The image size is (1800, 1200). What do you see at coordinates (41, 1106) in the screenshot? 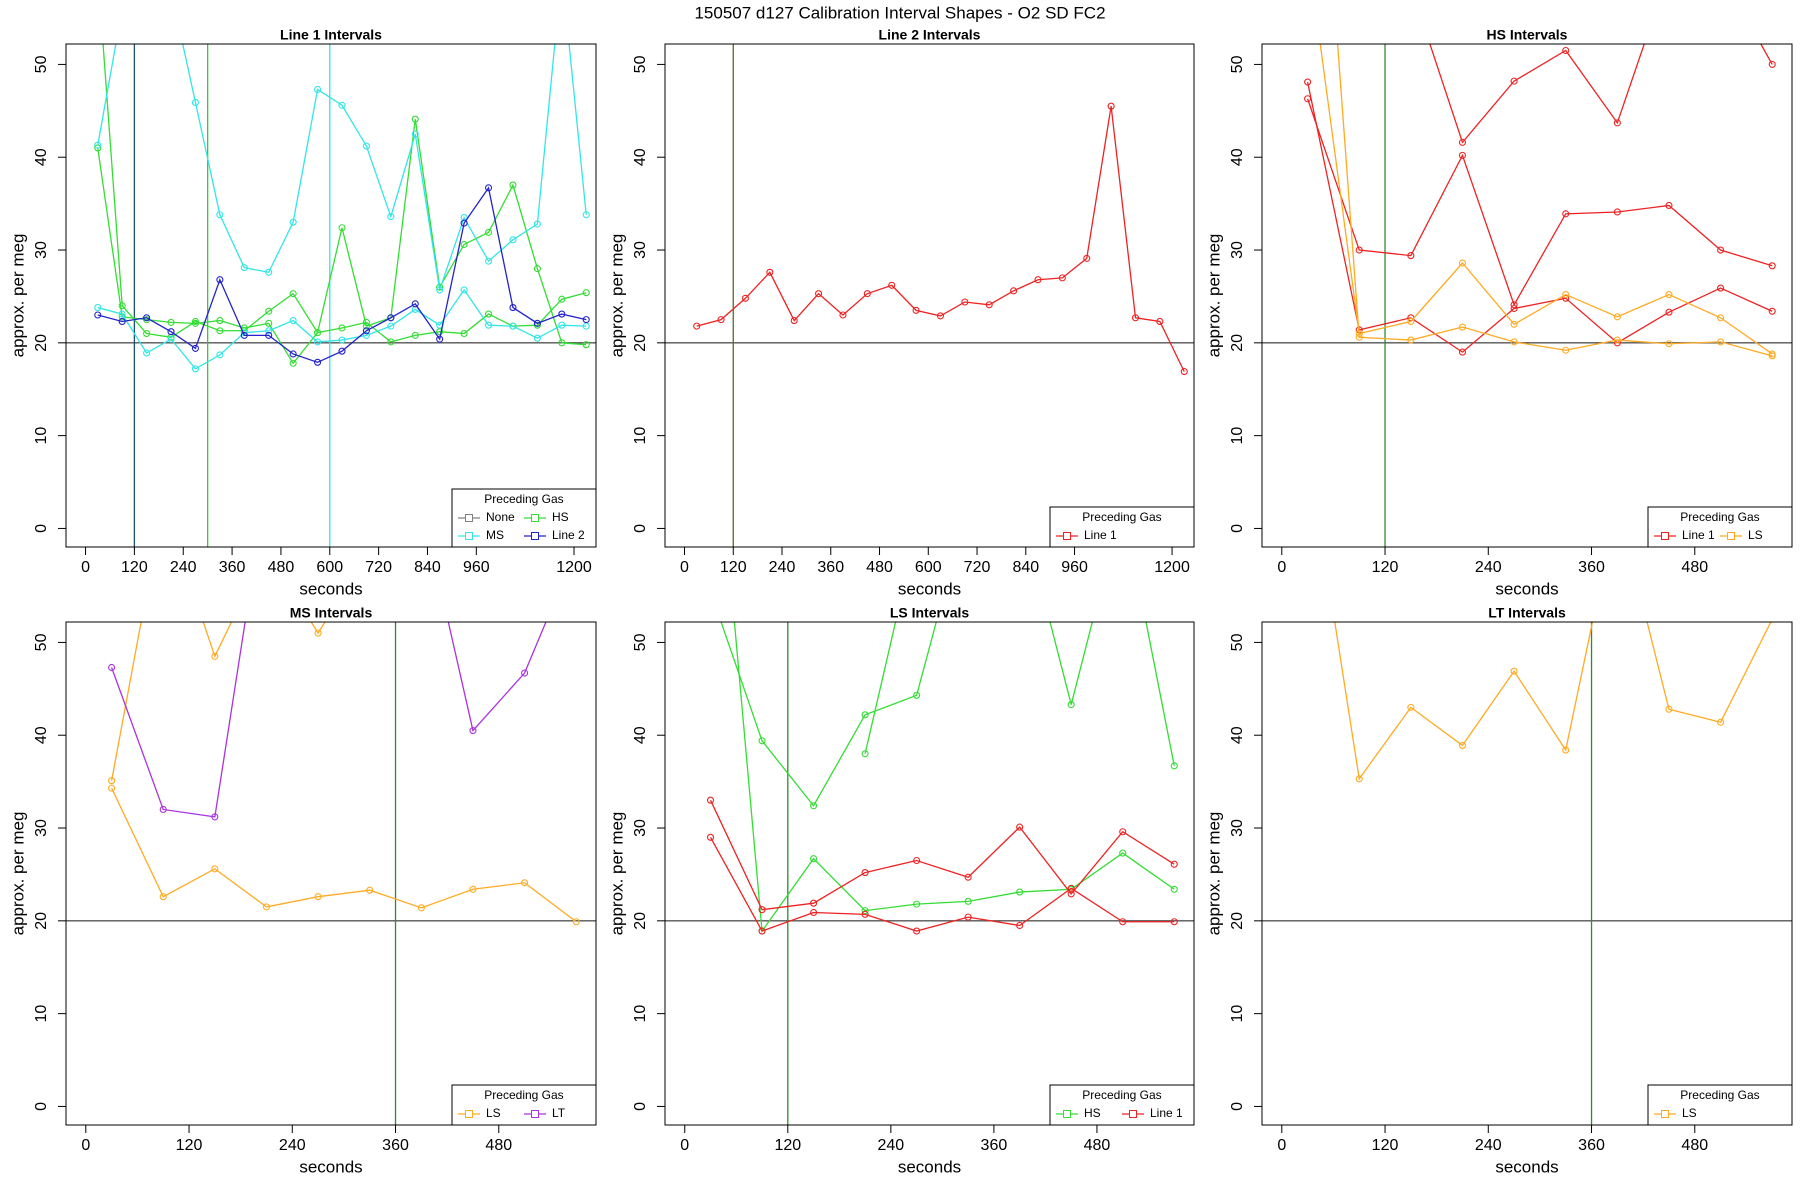
I see `y-tick-label: 0` at bounding box center [41, 1106].